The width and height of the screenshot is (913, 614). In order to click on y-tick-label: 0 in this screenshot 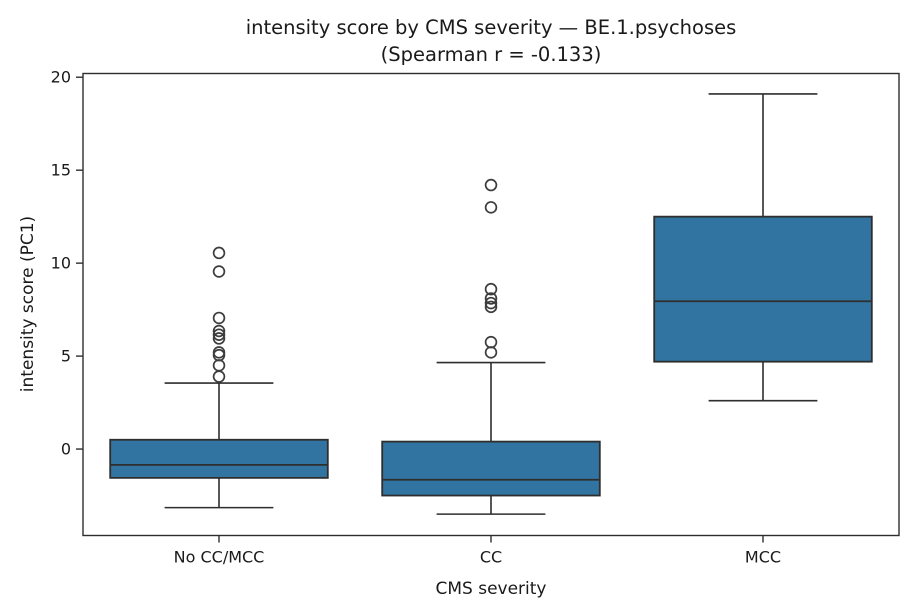, I will do `click(66, 449)`.